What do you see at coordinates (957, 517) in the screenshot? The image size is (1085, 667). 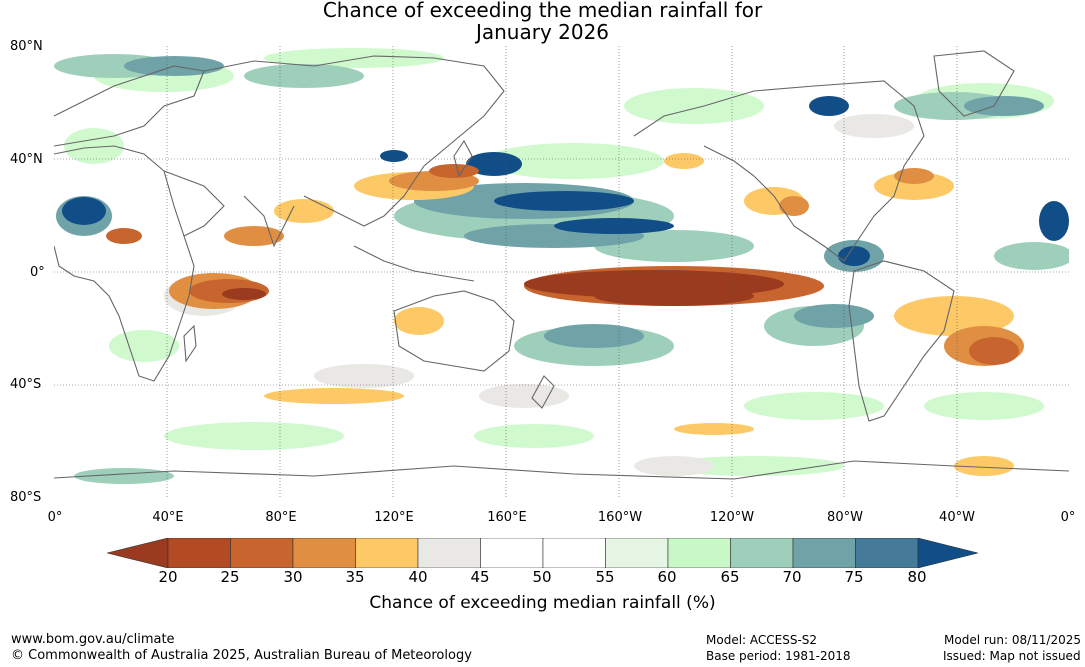 I see `lon-label-40w: 40°W` at bounding box center [957, 517].